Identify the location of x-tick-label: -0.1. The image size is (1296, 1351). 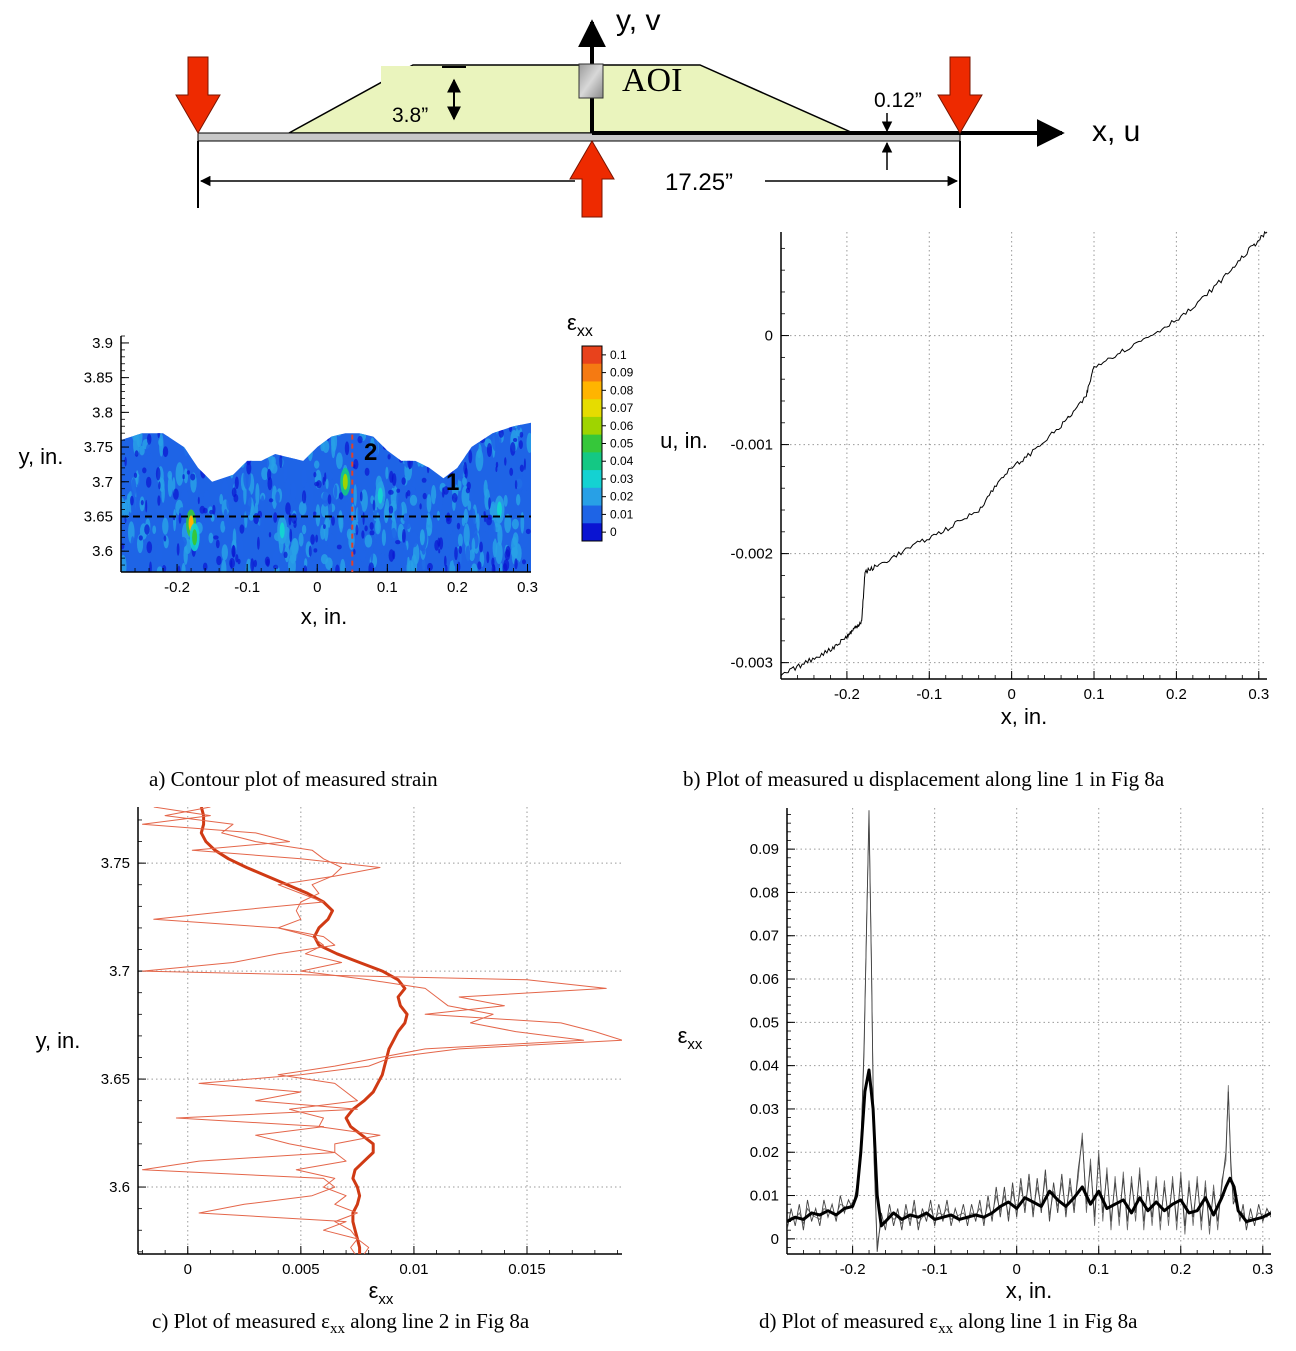
(929, 694).